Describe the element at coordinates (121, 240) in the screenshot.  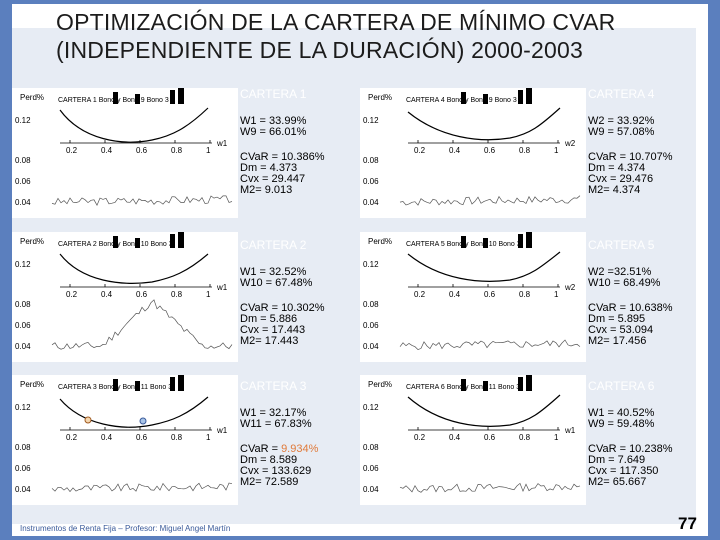
I see `chart-legend: CARTERA 2 Bono y Bono 10 Bono 3` at that location.